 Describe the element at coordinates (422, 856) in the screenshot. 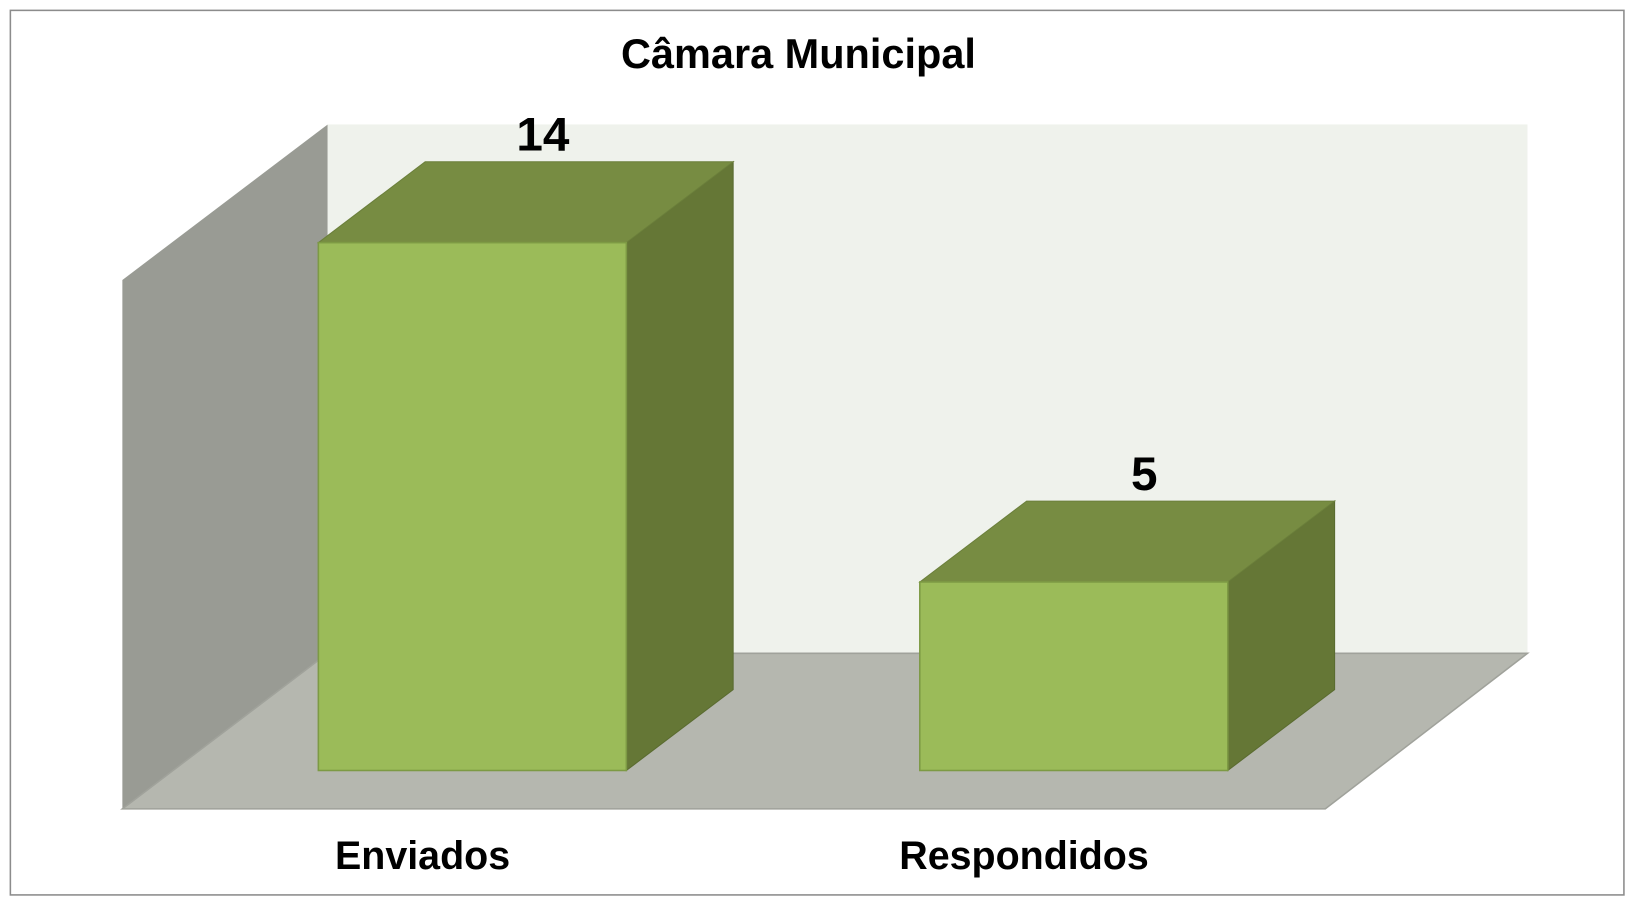

I see `x-tick-label: Enviados` at that location.